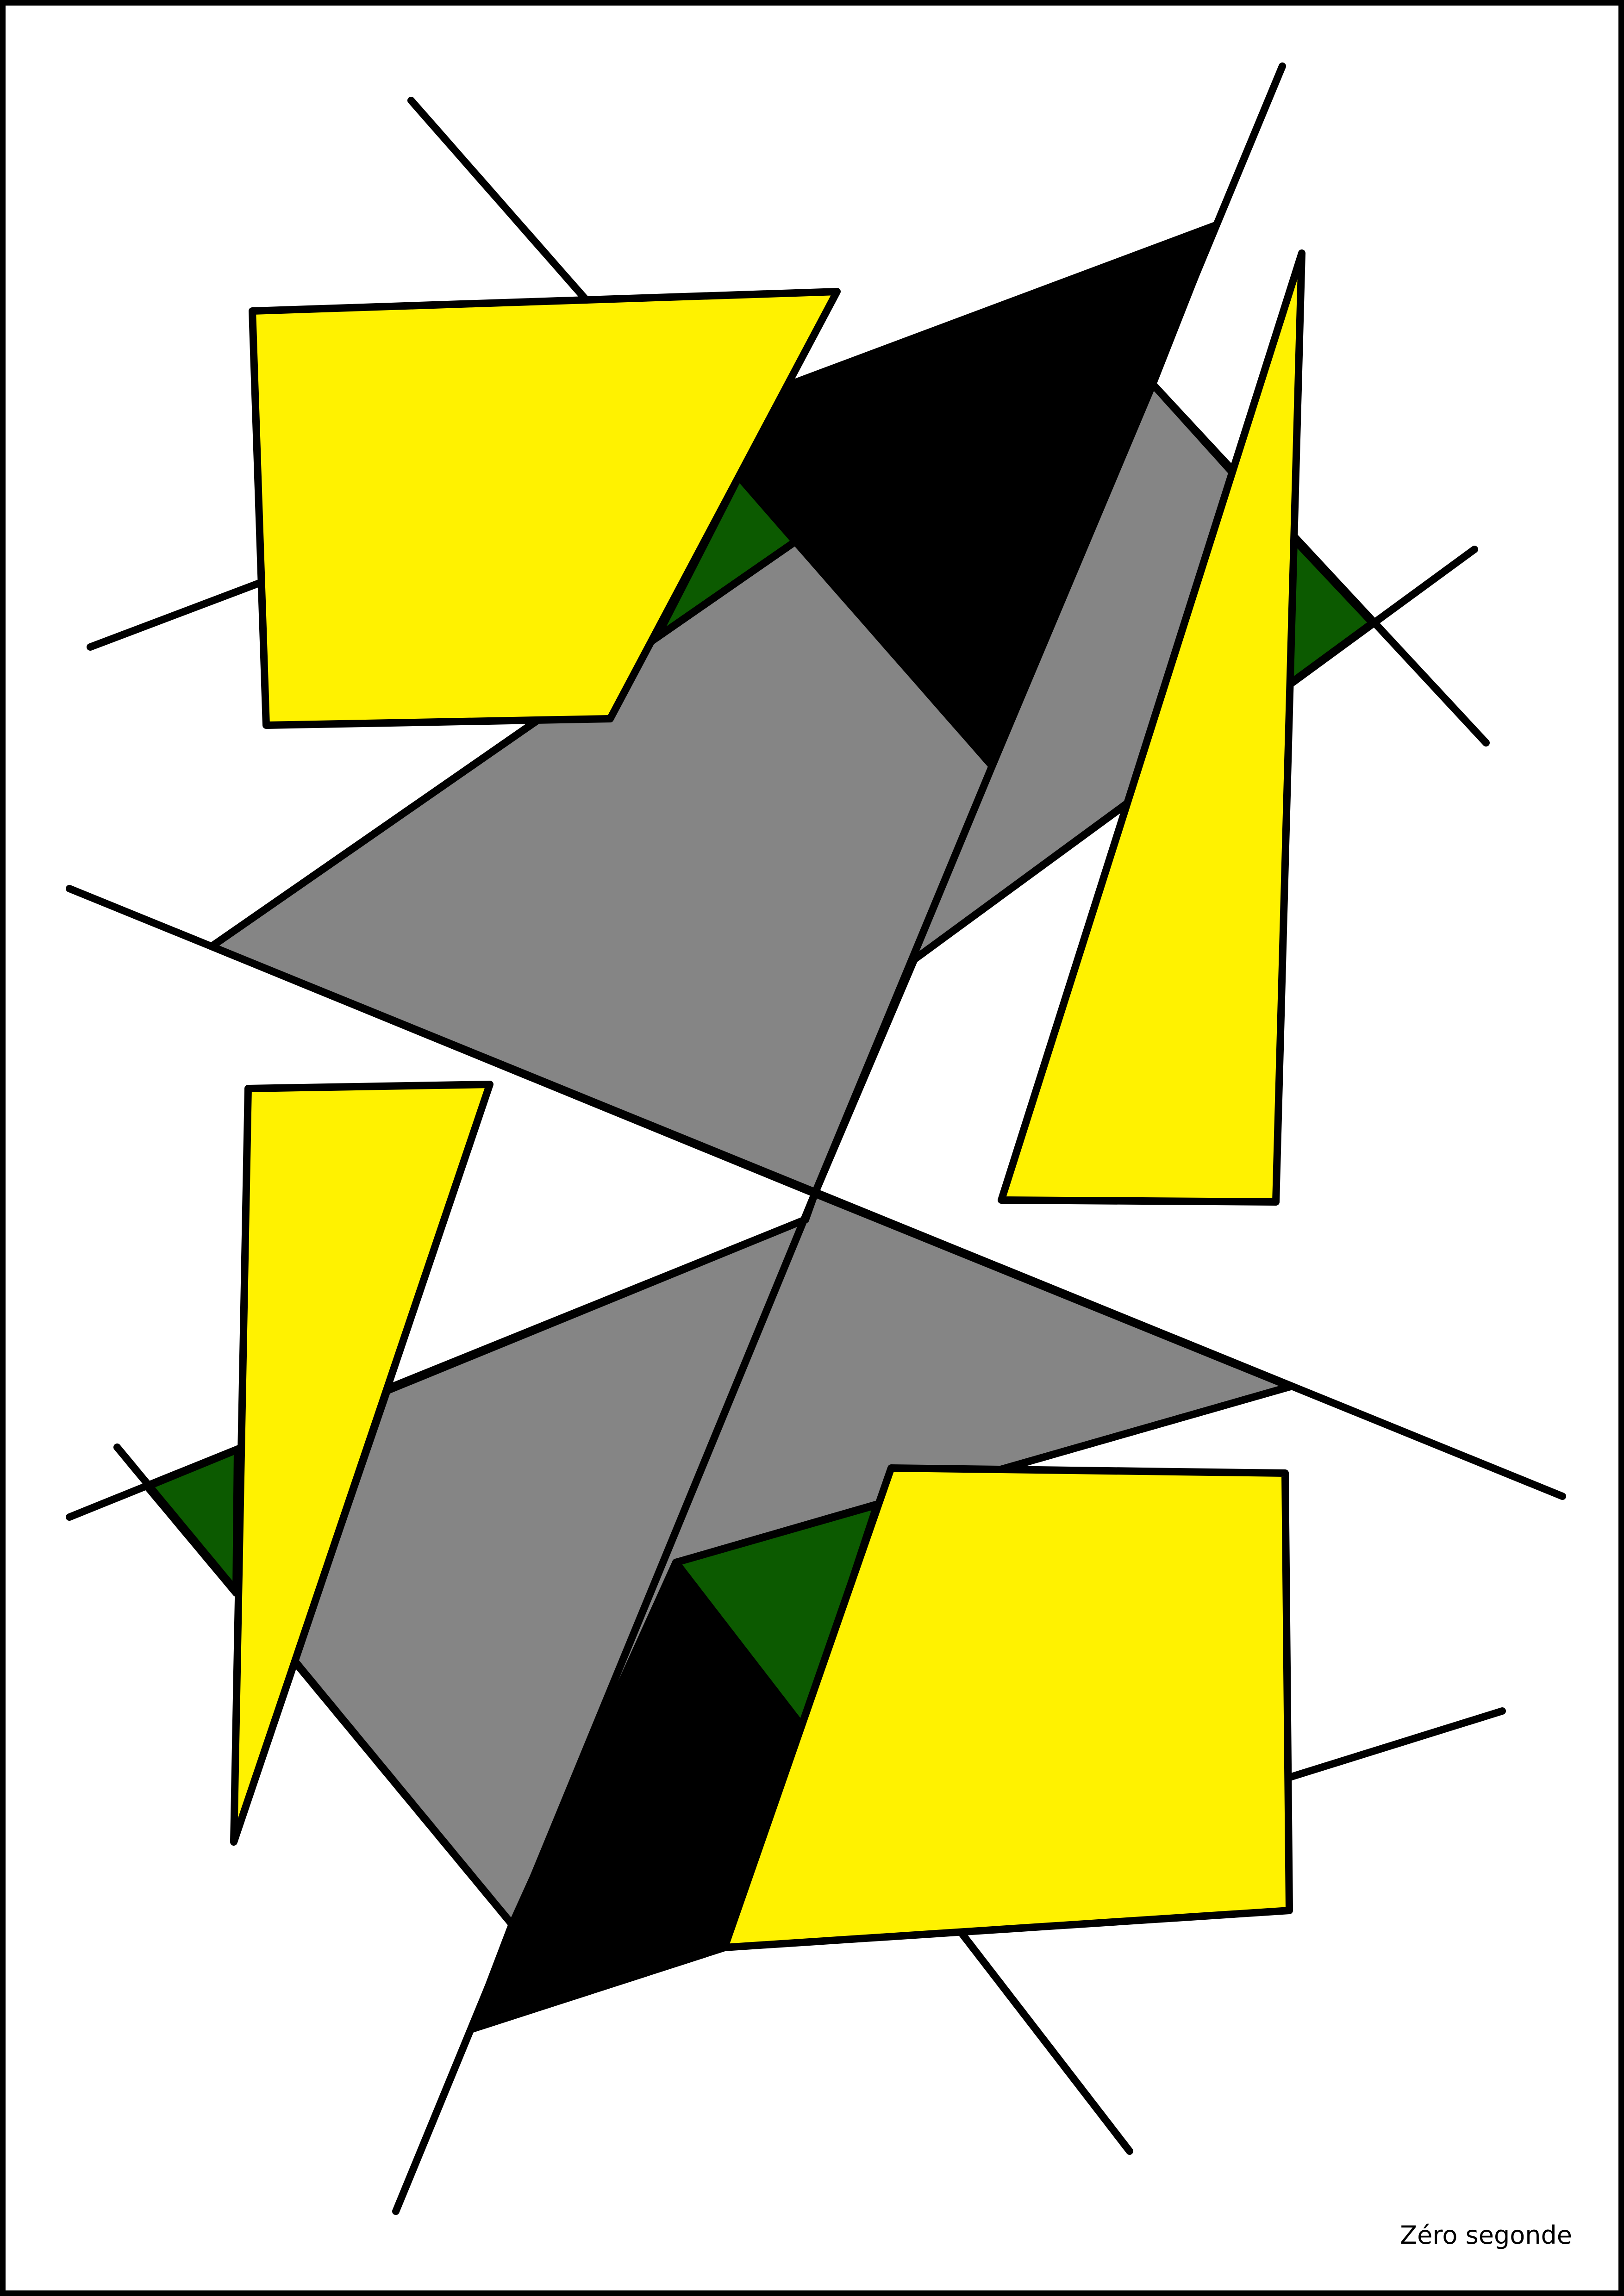 The image size is (1624, 2296). I want to click on line-lower-left-cross, so click(437, 1368).